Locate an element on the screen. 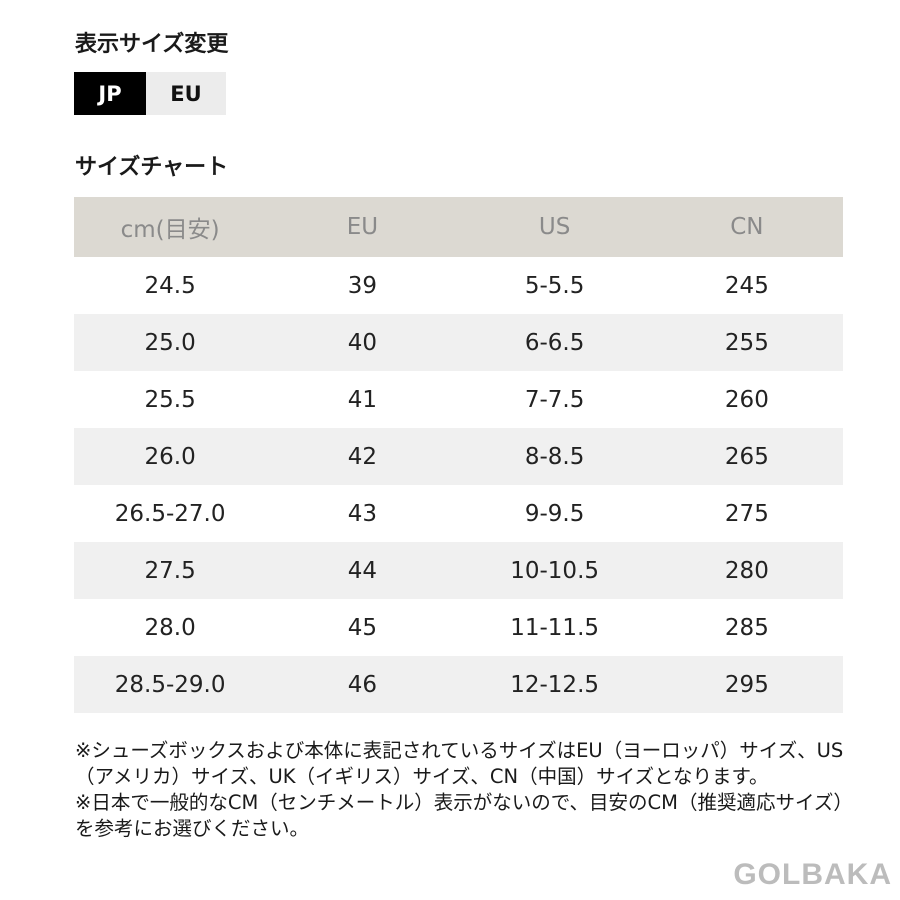  table-cell: 6-6.5 is located at coordinates (554, 342).